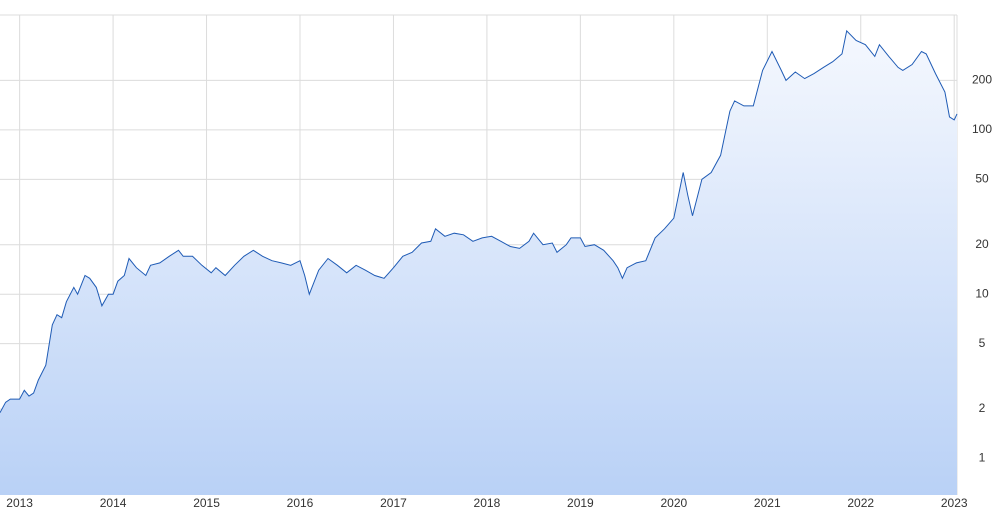 The width and height of the screenshot is (1002, 518). Describe the element at coordinates (982, 179) in the screenshot. I see `y-tick-label: 50` at that location.